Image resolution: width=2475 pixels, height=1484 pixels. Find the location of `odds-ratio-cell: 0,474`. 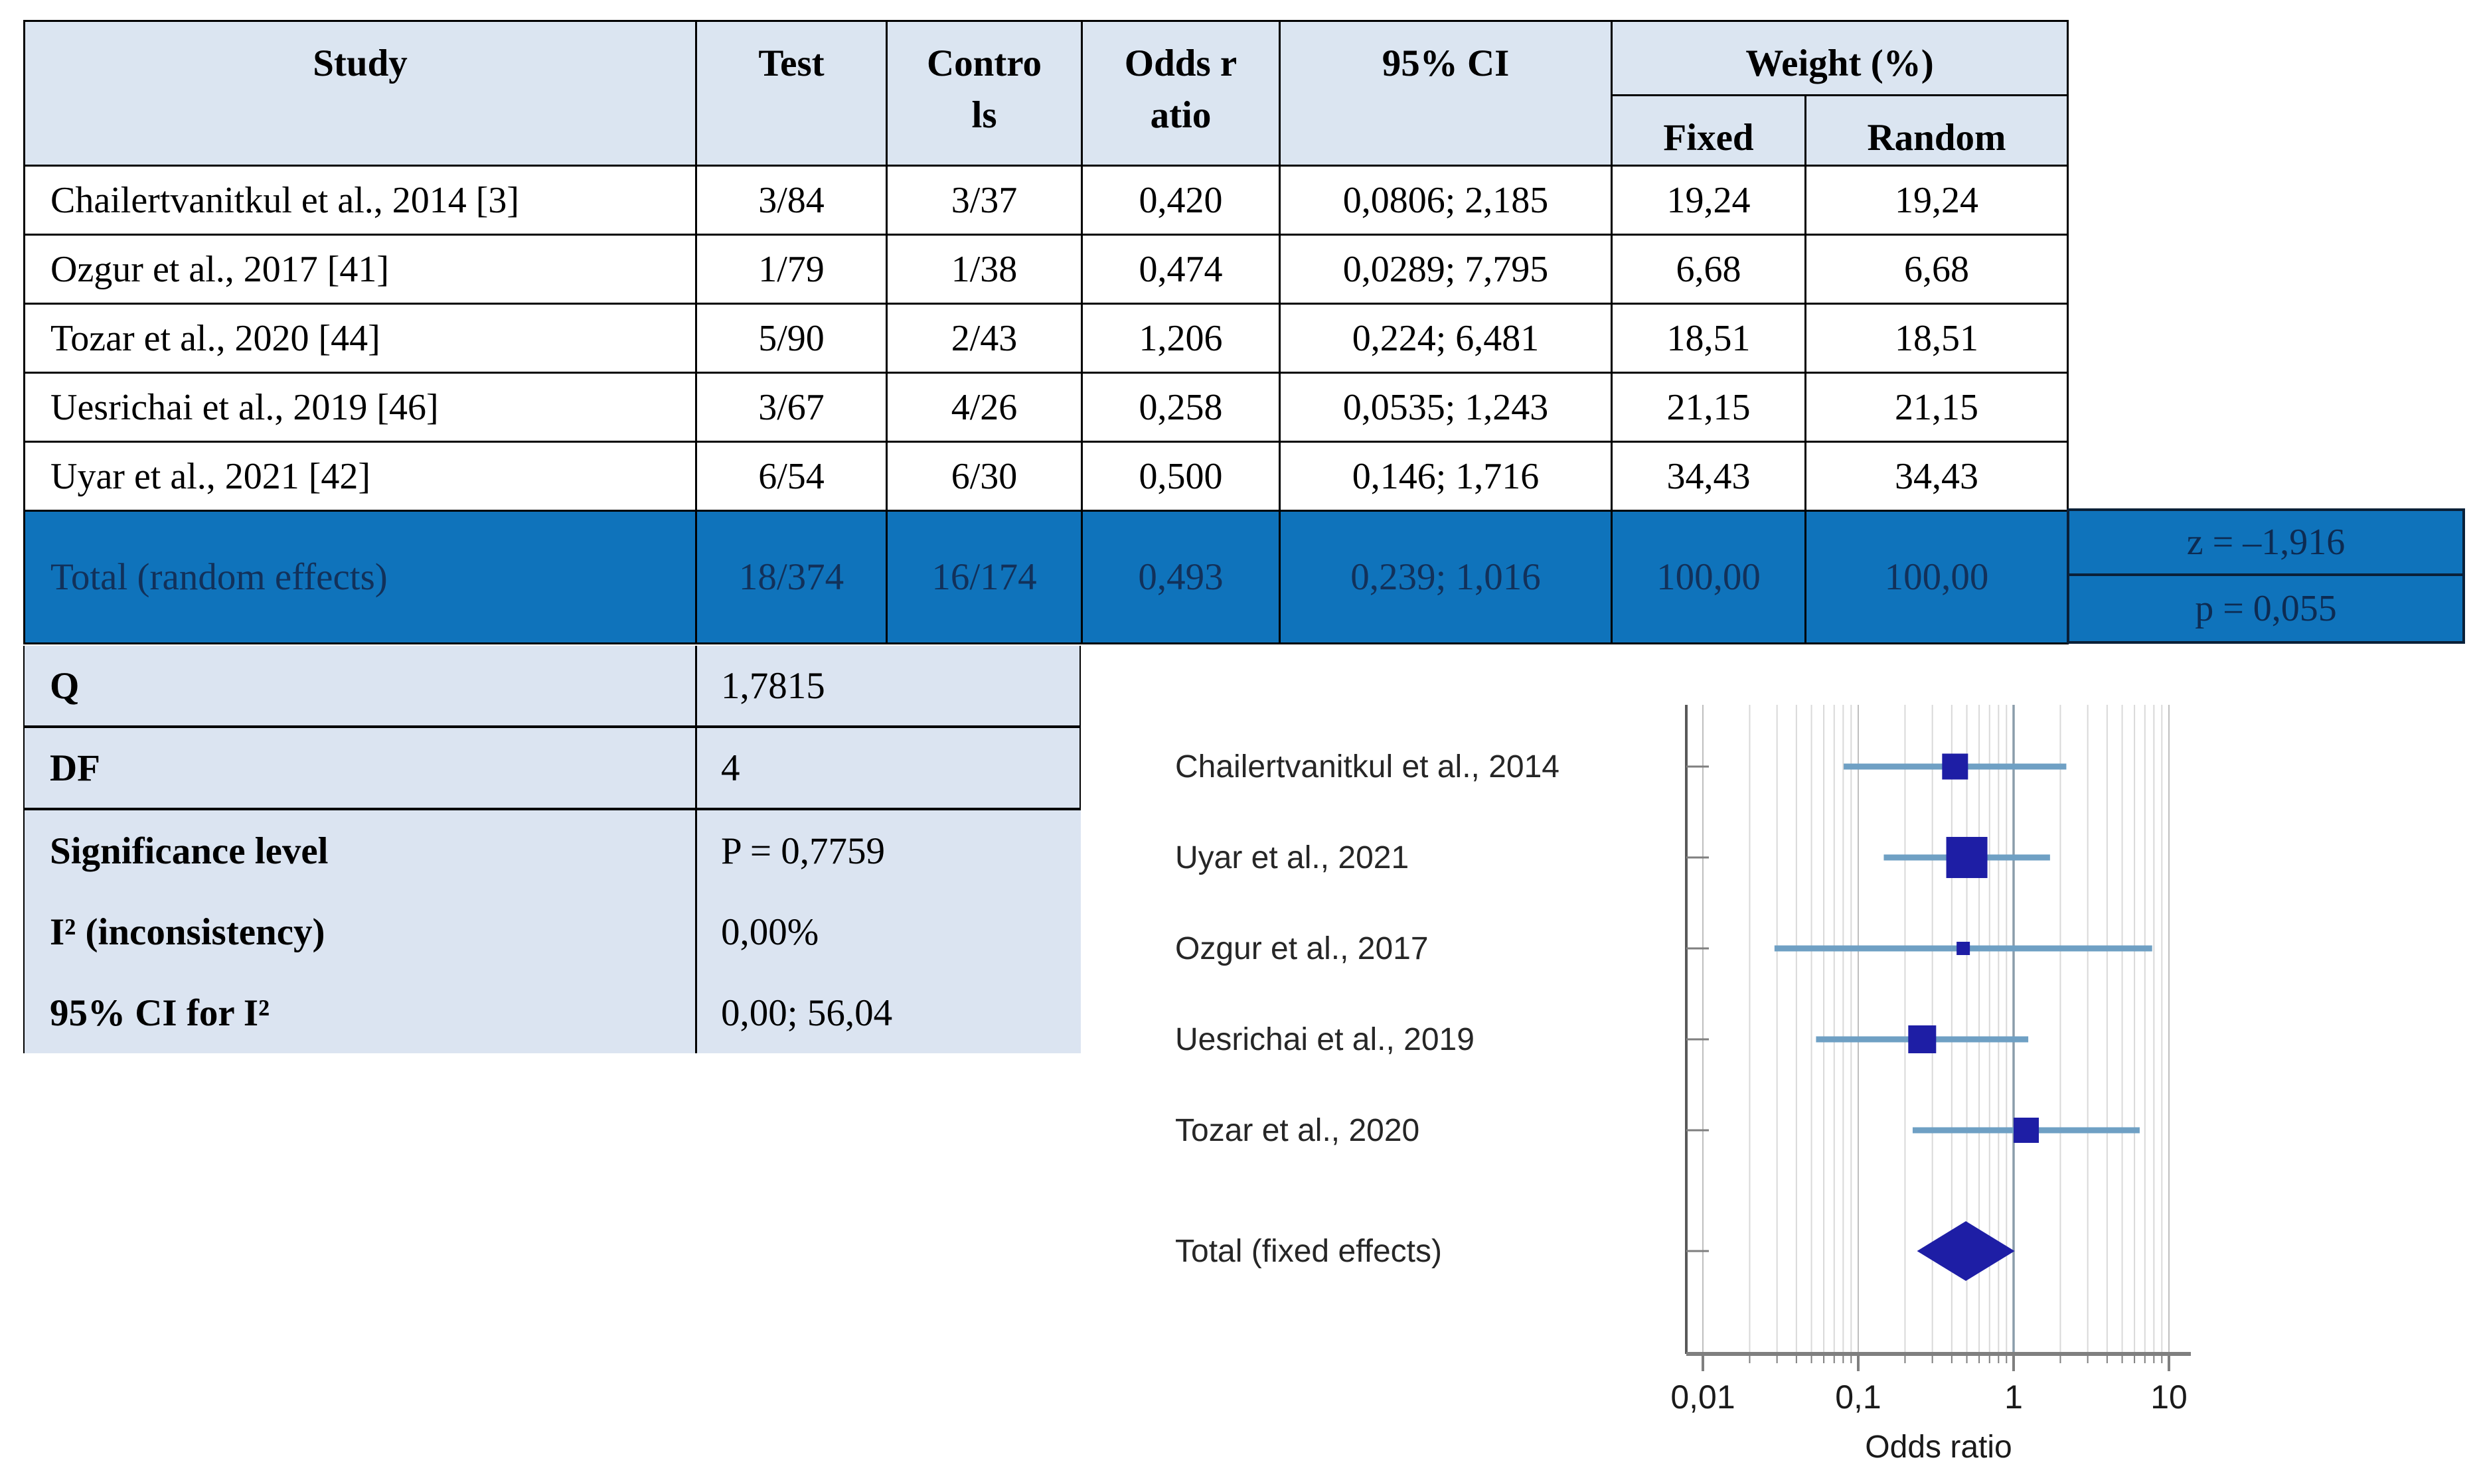

odds-ratio-cell: 0,474 is located at coordinates (1181, 269).